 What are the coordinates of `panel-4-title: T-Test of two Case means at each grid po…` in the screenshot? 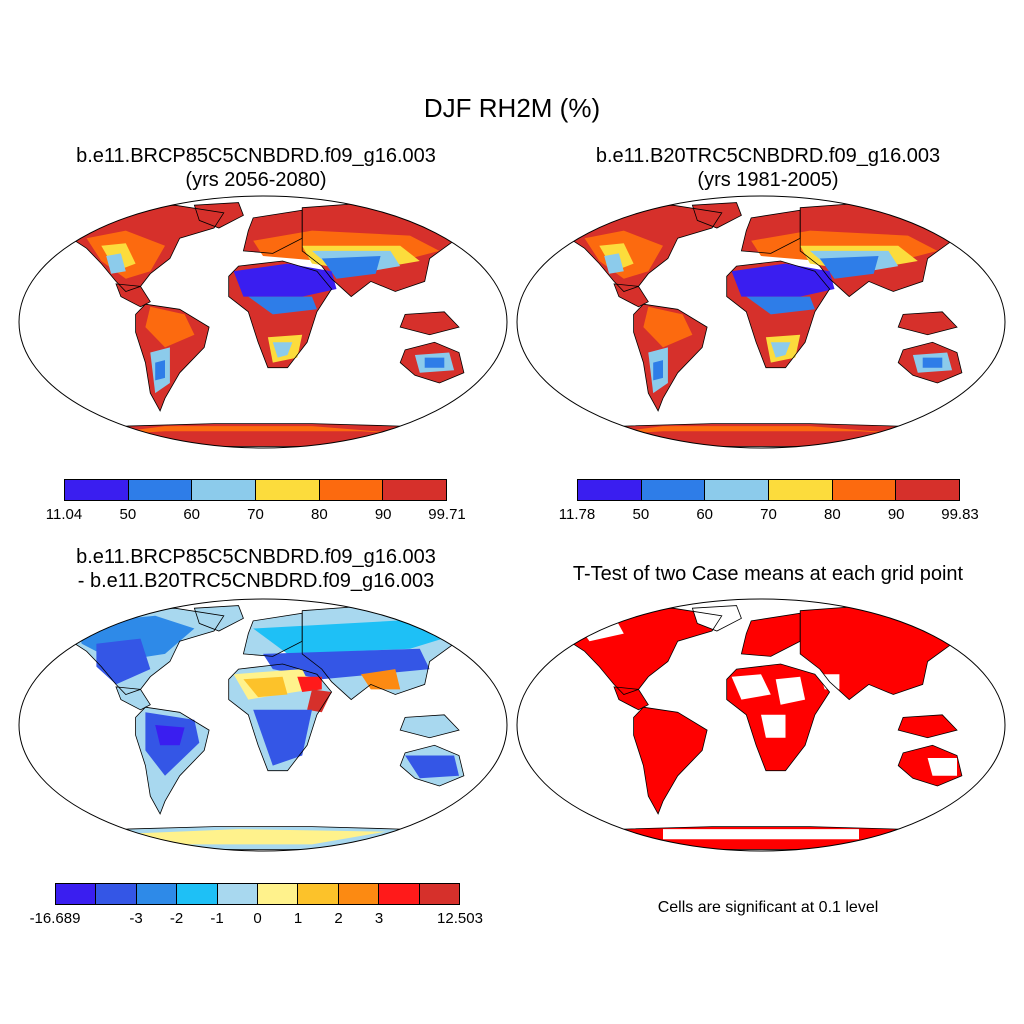 It's located at (768, 574).